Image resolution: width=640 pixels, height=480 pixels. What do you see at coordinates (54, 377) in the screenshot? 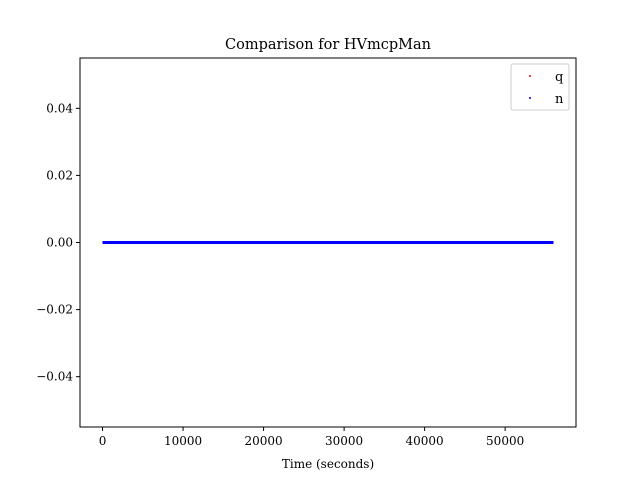
I see `y-tick-label: −0.04` at bounding box center [54, 377].